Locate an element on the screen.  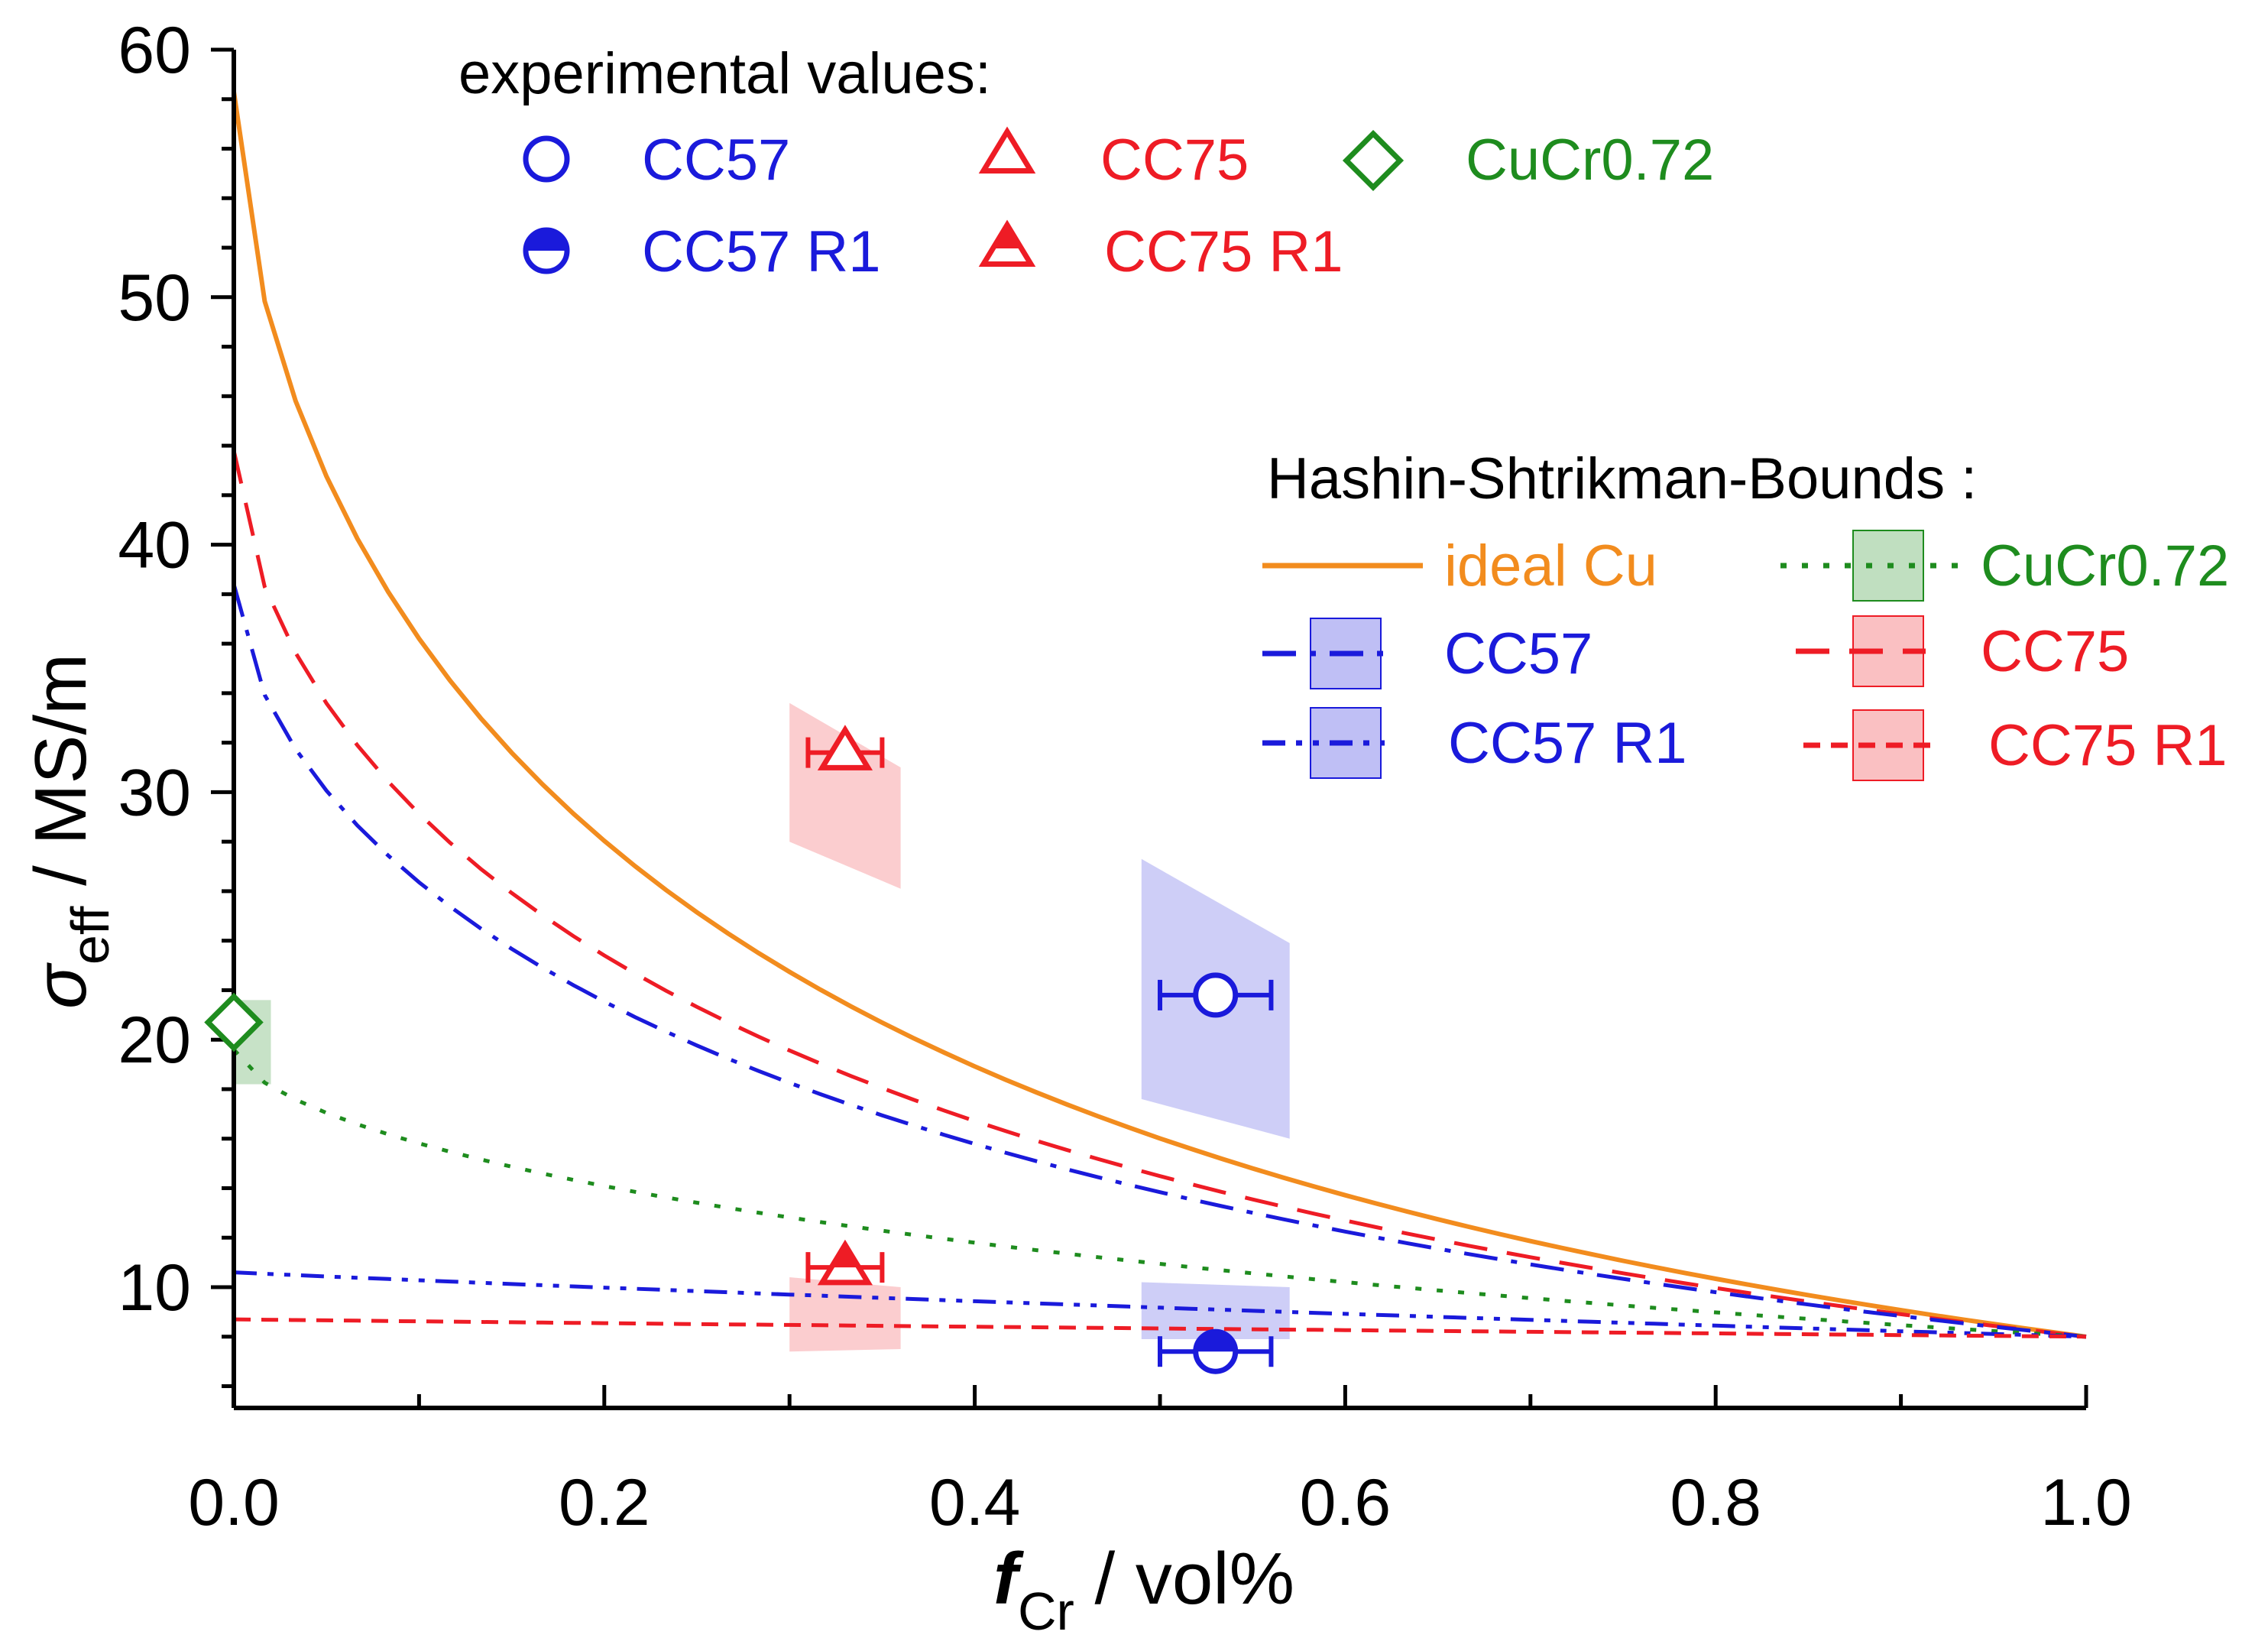
x-axis-title-unit: / vol% is located at coordinates (1184, 1579).